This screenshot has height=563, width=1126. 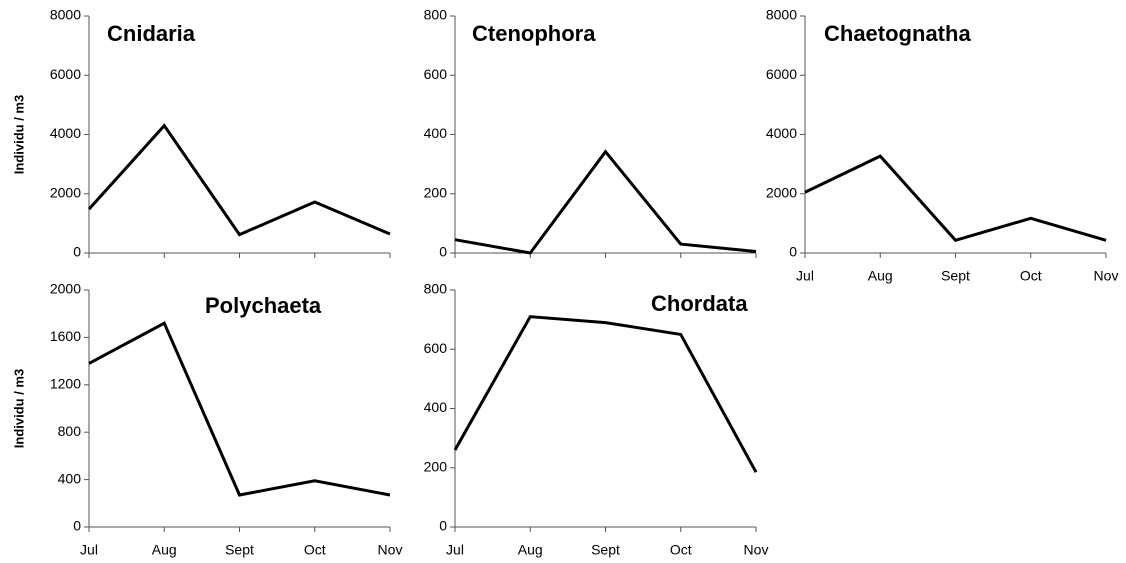 I want to click on chart-title: Chordata, so click(x=699, y=303).